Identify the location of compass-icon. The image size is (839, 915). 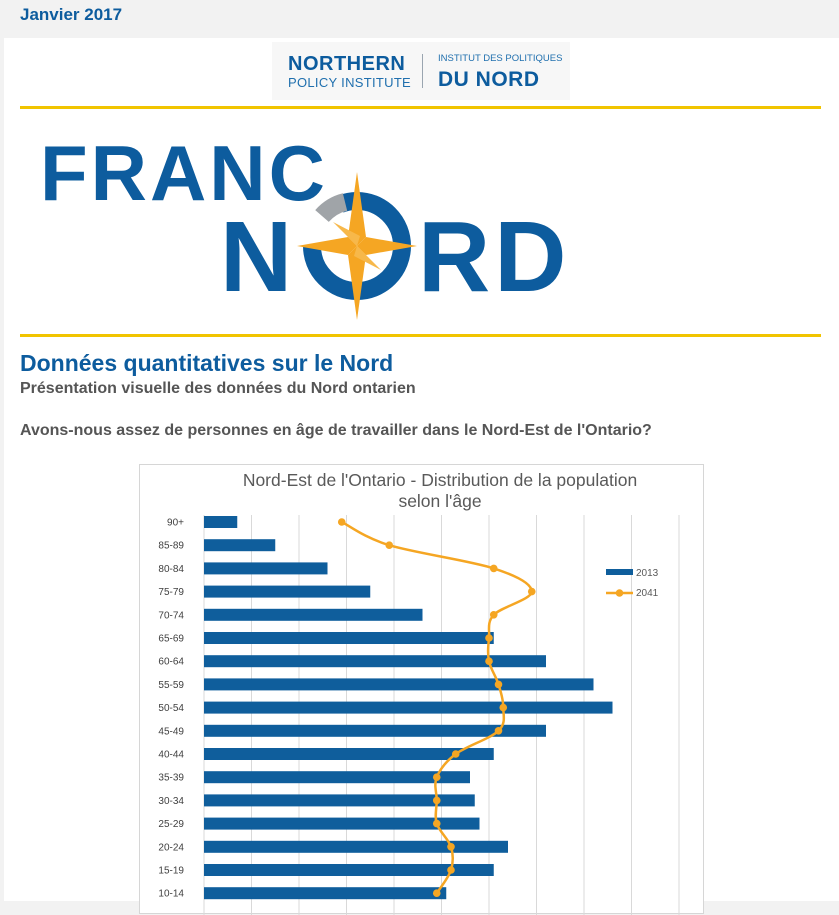
(357, 246).